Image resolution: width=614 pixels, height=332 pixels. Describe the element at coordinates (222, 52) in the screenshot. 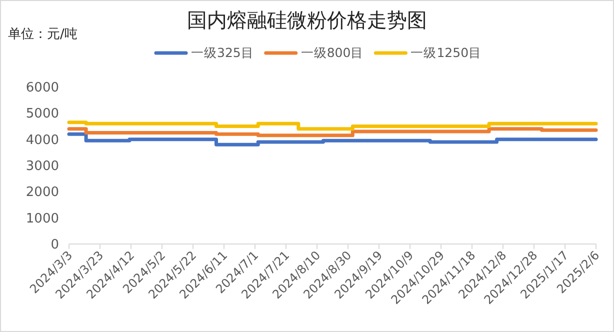

I see `legend-label: 一级325目` at that location.